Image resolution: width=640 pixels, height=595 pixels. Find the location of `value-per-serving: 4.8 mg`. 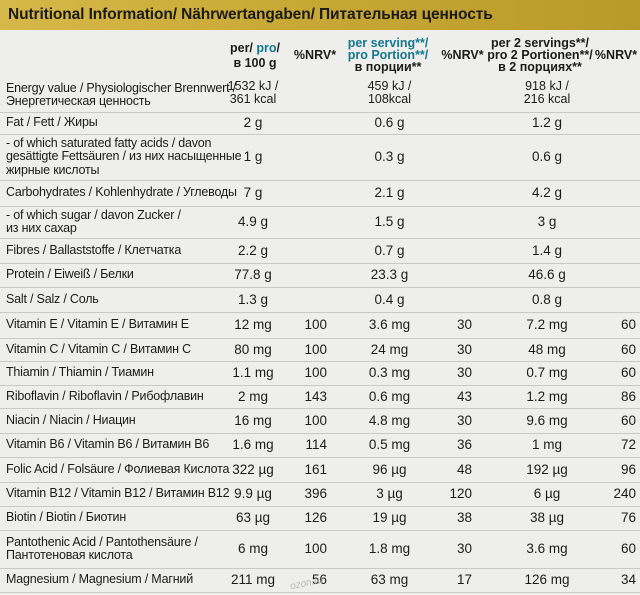

value-per-serving: 4.8 mg is located at coordinates (389, 420).